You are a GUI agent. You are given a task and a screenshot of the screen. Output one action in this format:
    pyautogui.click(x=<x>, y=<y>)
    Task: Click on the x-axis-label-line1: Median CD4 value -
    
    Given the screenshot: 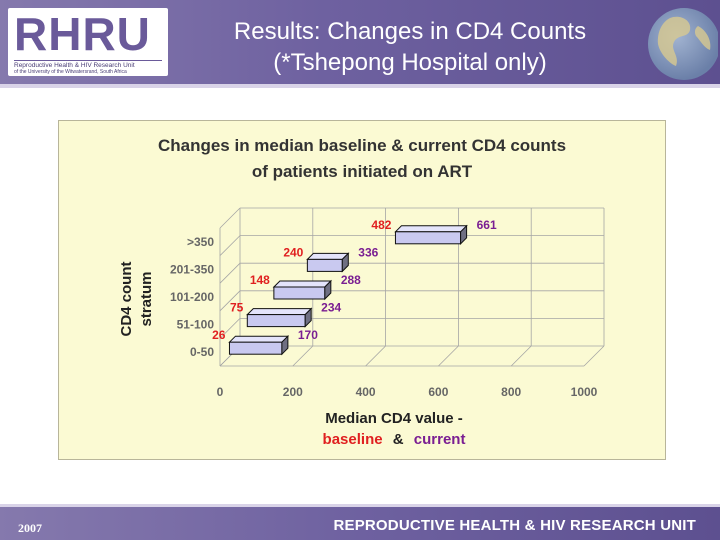 What is the action you would take?
    pyautogui.click(x=394, y=418)
    